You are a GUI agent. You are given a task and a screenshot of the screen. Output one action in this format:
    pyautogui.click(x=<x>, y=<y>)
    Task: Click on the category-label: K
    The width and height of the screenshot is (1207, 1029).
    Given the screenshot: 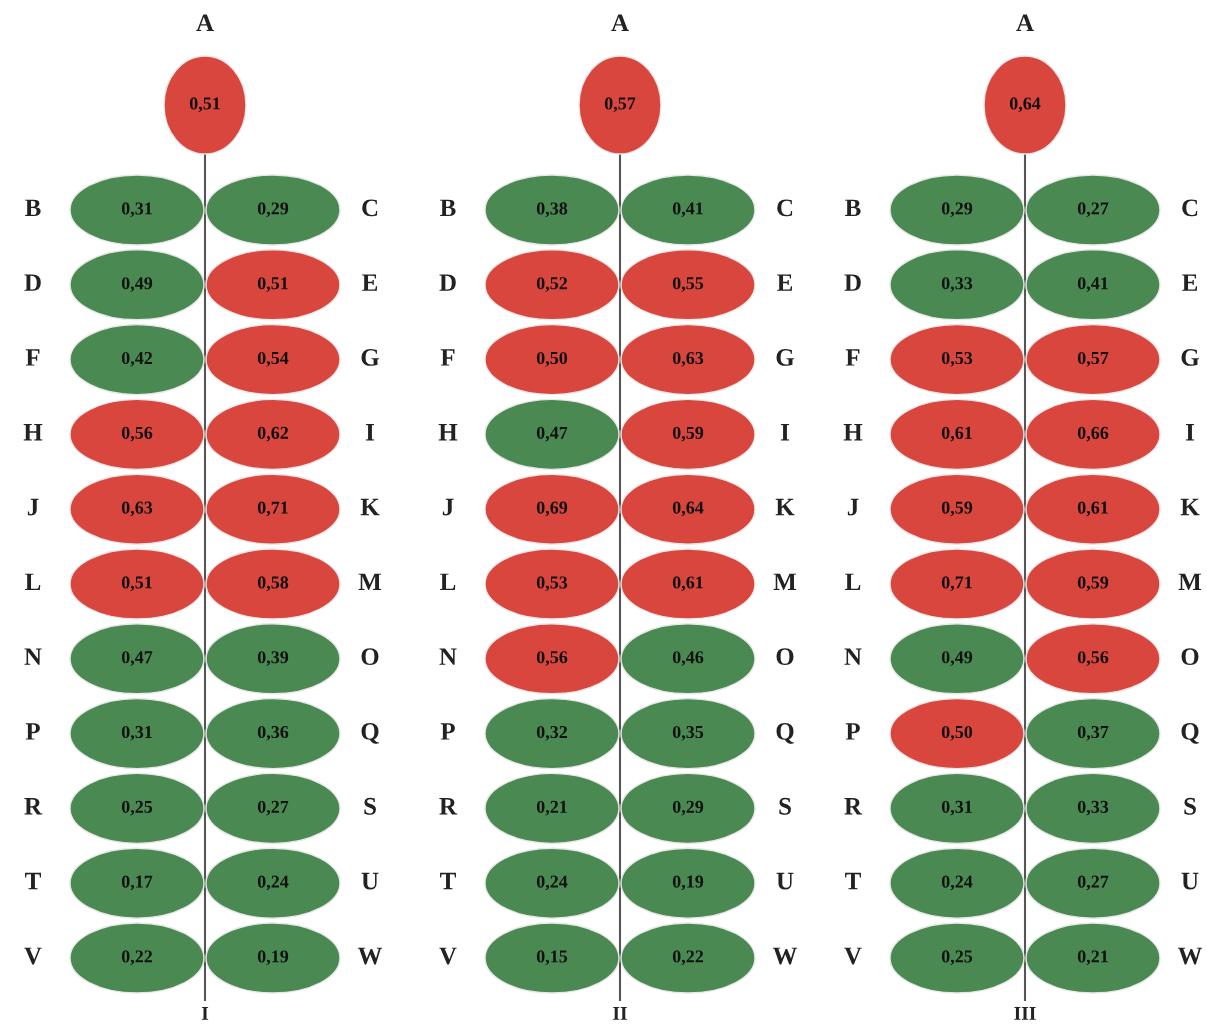 What is the action you would take?
    pyautogui.click(x=370, y=507)
    